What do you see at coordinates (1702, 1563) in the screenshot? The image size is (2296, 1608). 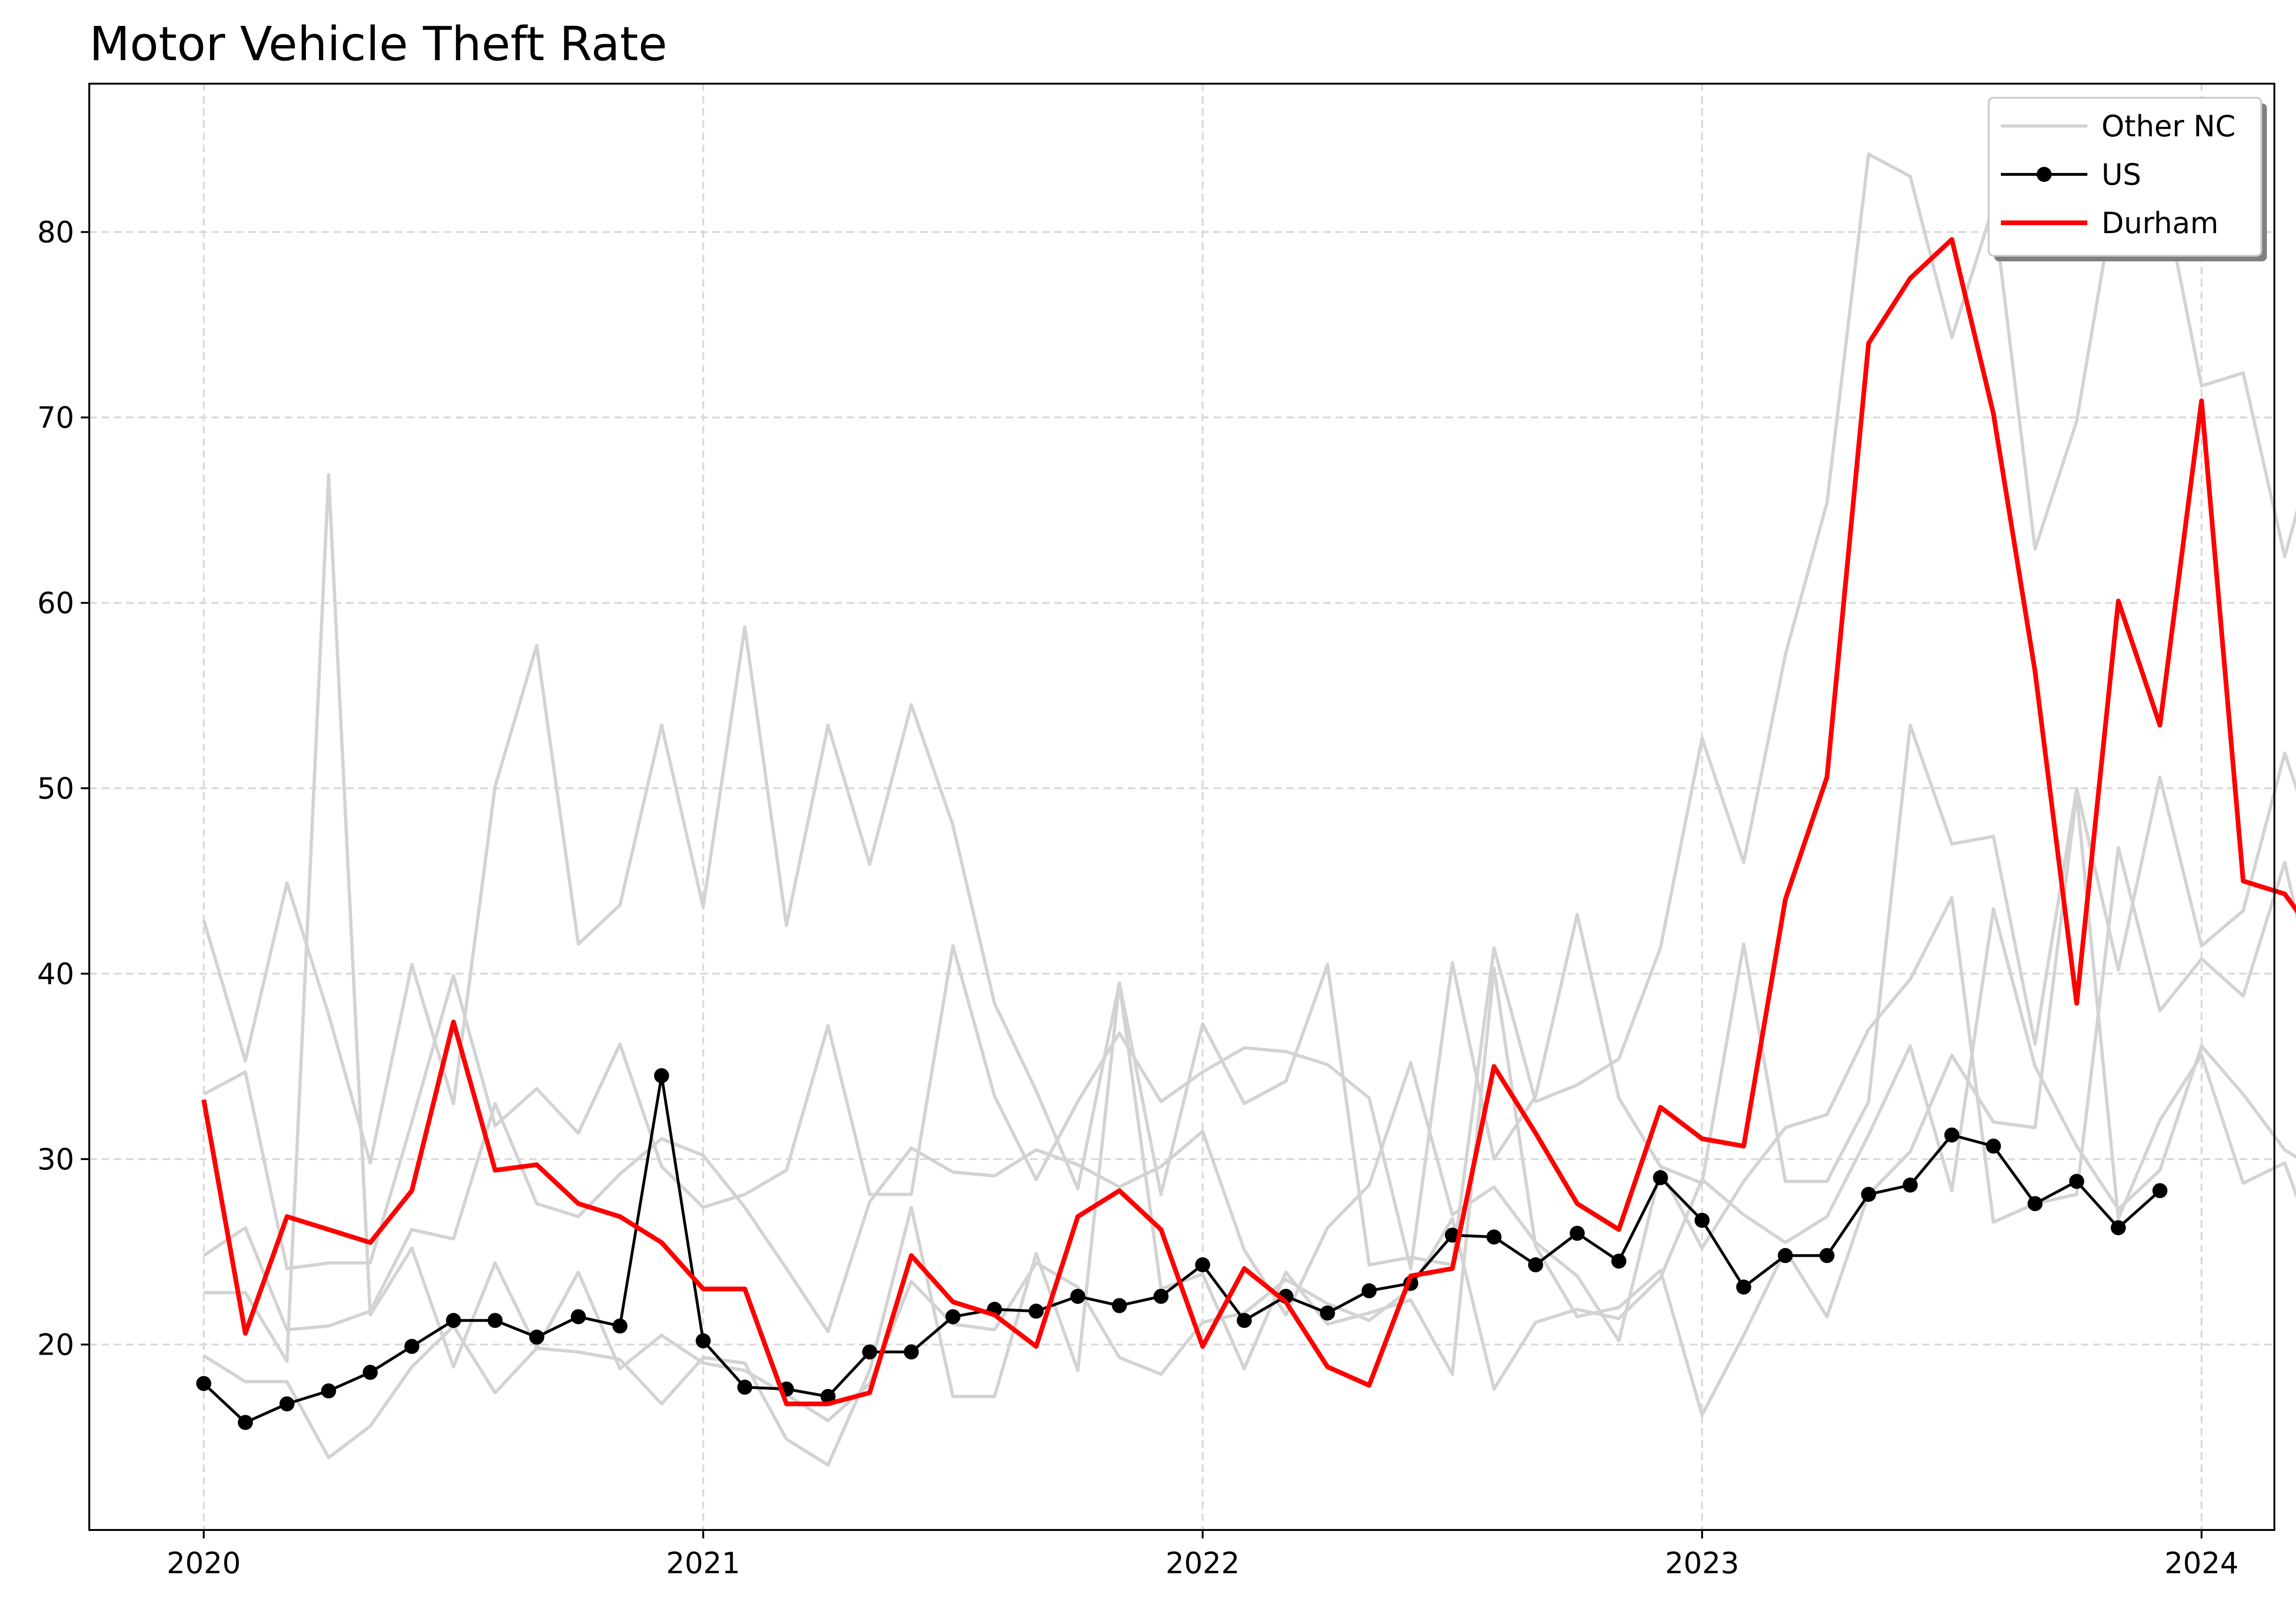 I see `x-tick-label: 2023` at bounding box center [1702, 1563].